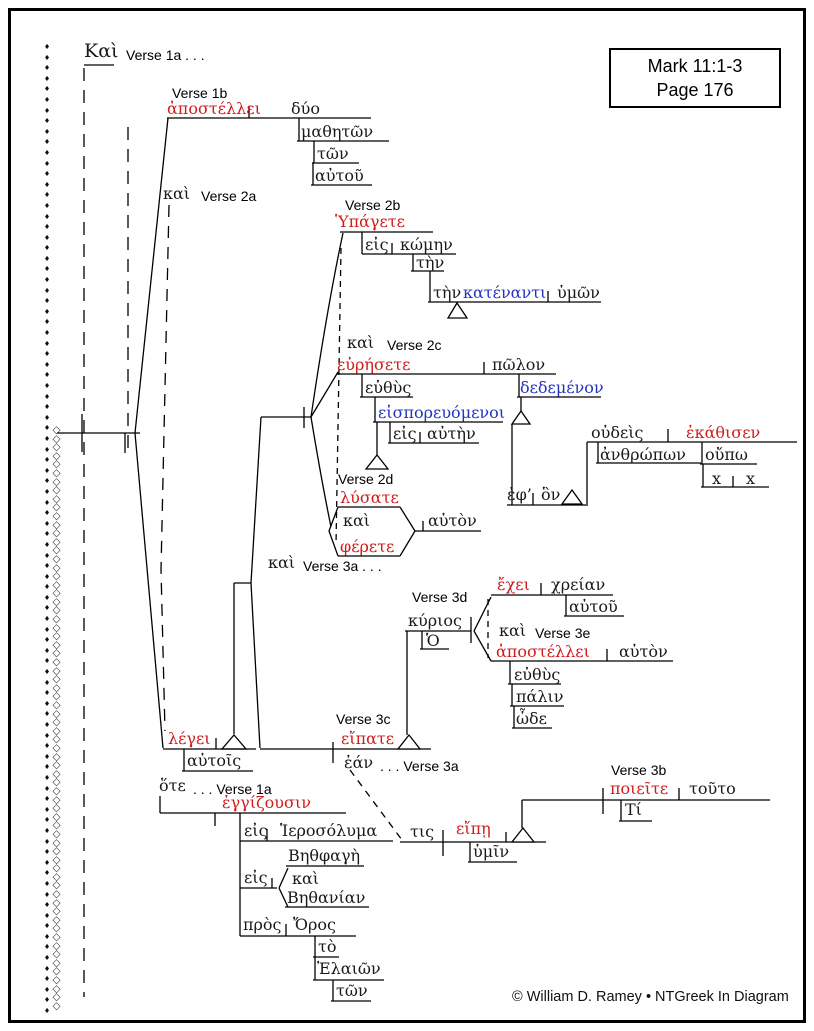  I want to click on greek-word: αὐτοῖς, so click(214, 760).